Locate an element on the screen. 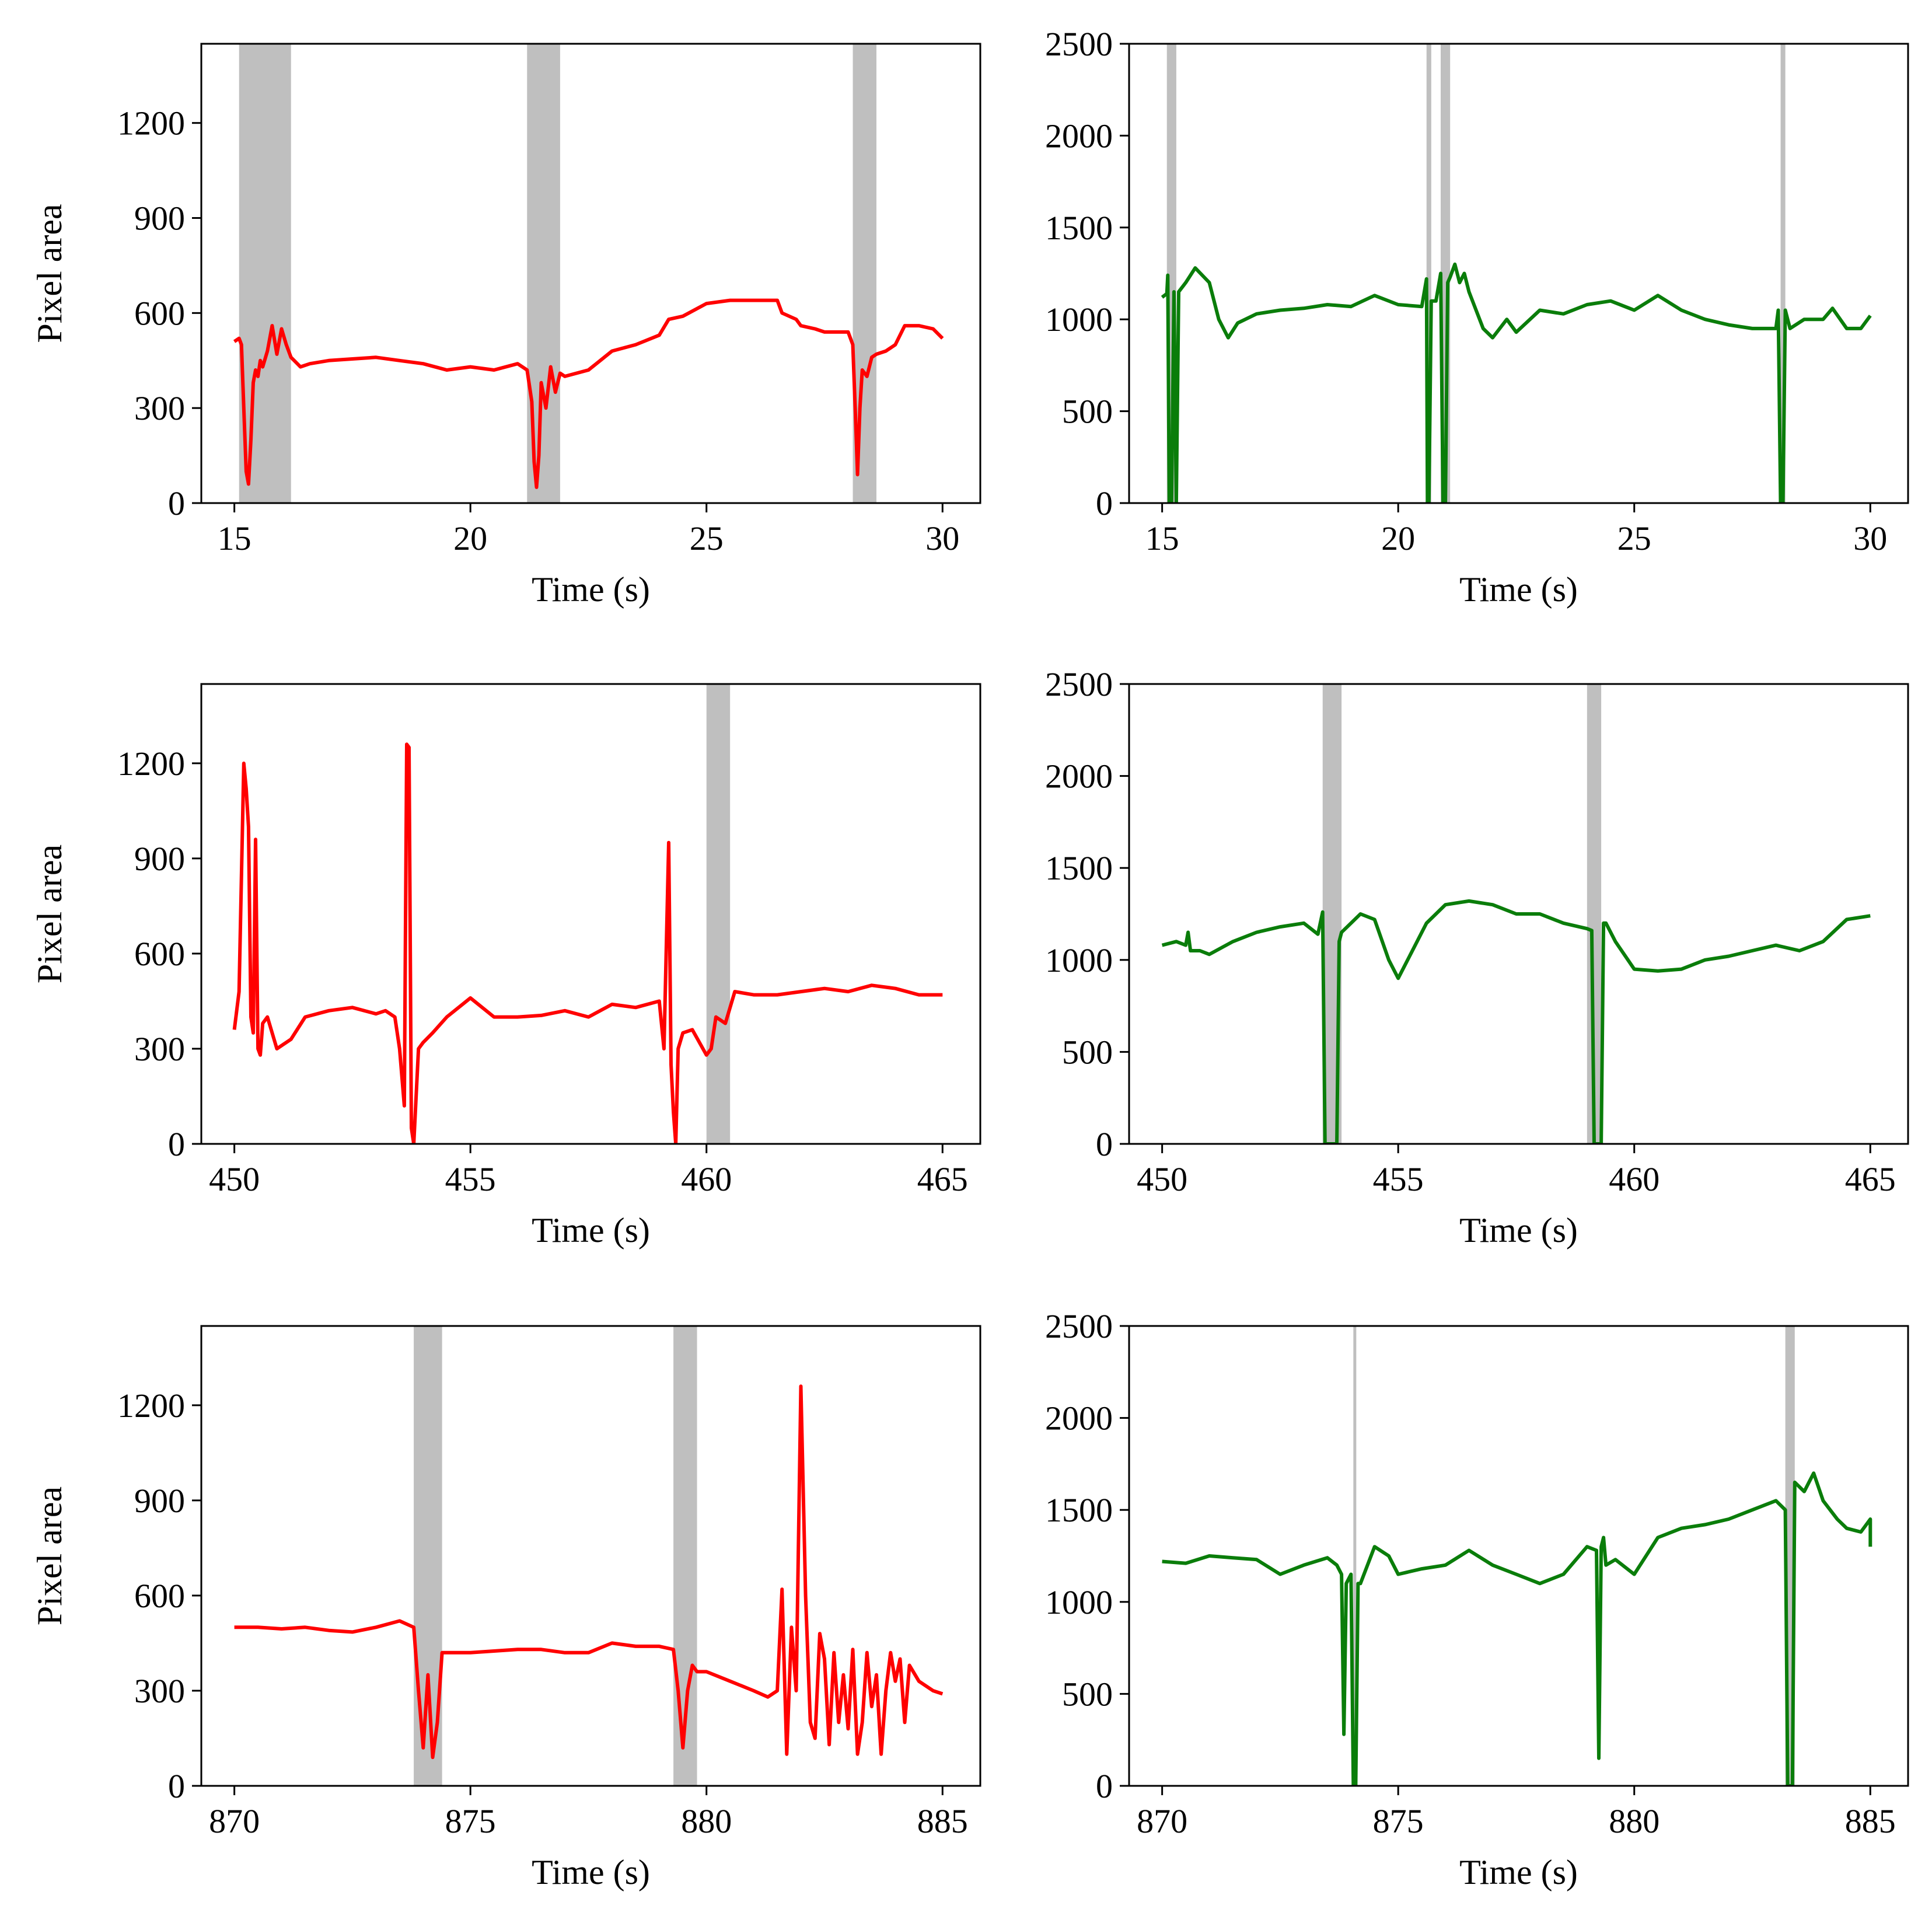 This screenshot has height=1923, width=1932. chart-panel-row2-right: 450 455 460 465 0 500 1000 1500 2000 2500 Time (s) is located at coordinates (1477, 958).